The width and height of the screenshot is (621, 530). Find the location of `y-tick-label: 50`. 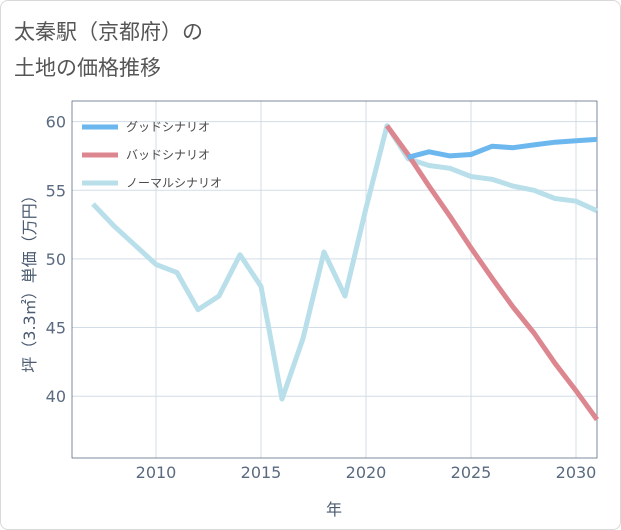

y-tick-label: 50 is located at coordinates (56, 259).